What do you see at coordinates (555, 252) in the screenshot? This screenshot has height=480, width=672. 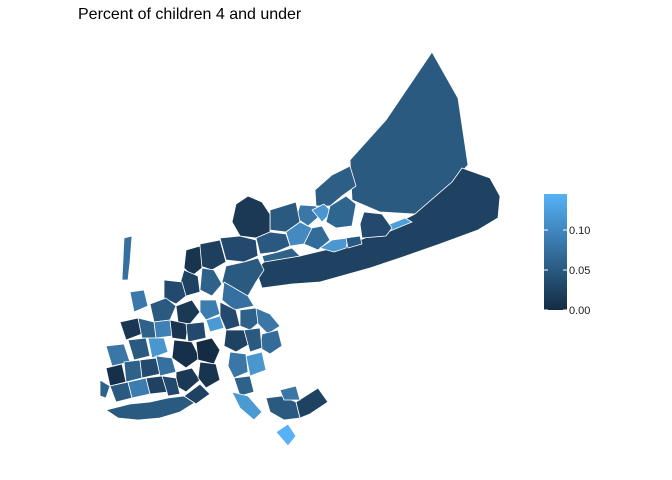 I see `legend-color-bar` at bounding box center [555, 252].